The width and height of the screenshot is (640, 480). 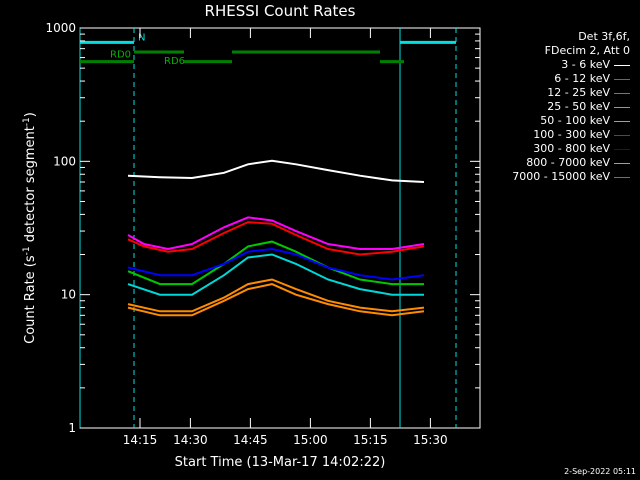 I want to click on legend-entry-label: 12 - 25 keV, so click(x=578, y=92).